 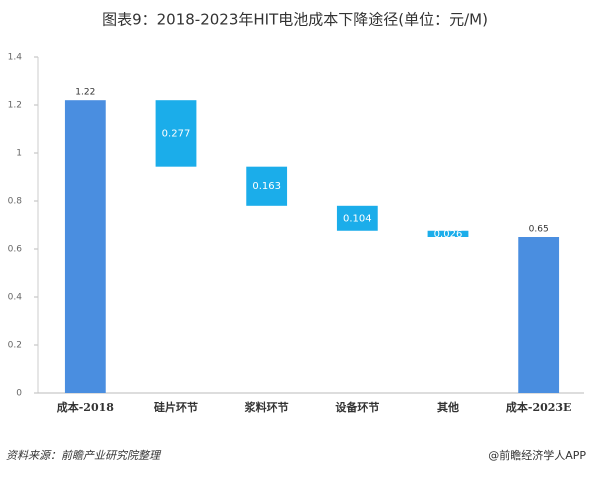 I want to click on x-tick-label: 其他, so click(x=448, y=407).